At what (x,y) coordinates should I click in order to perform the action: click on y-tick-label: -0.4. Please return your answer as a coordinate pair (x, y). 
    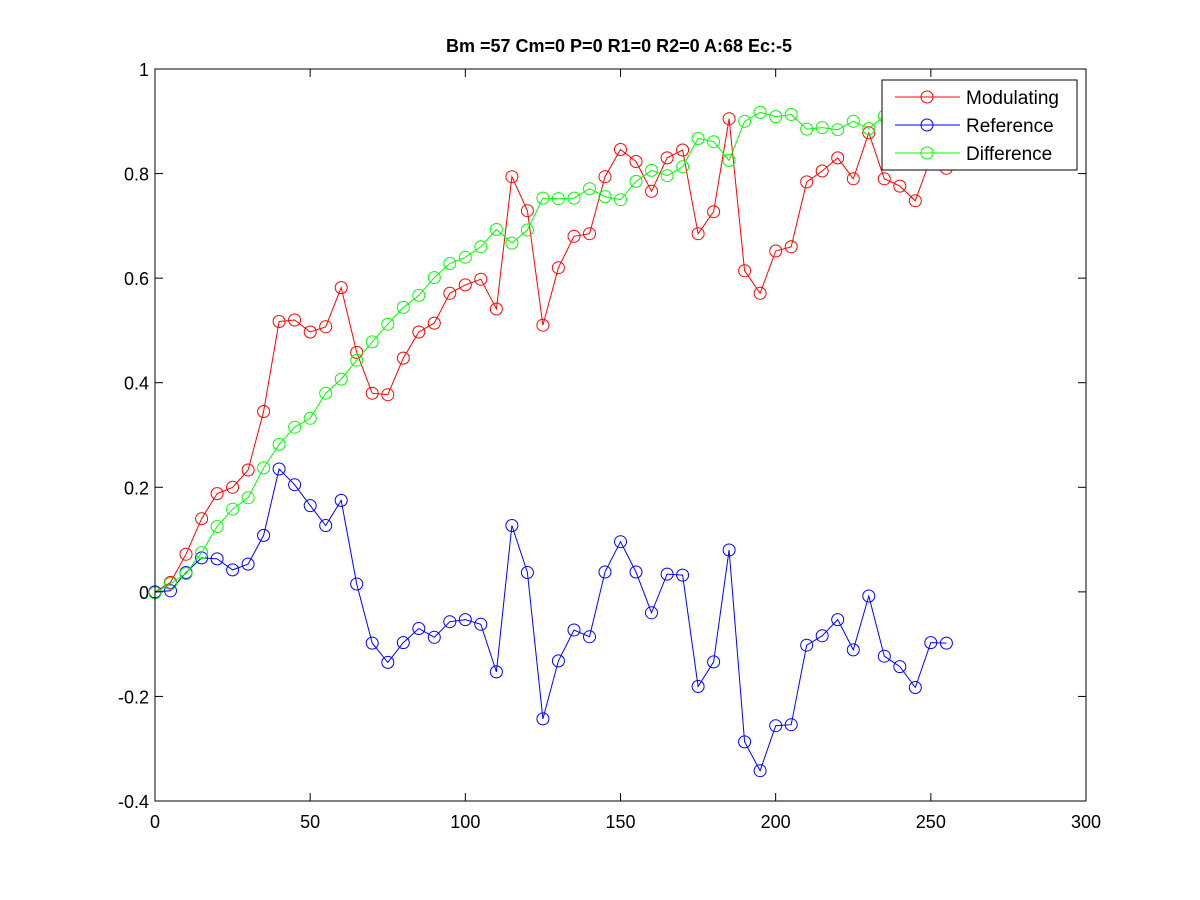
    Looking at the image, I should click on (133, 802).